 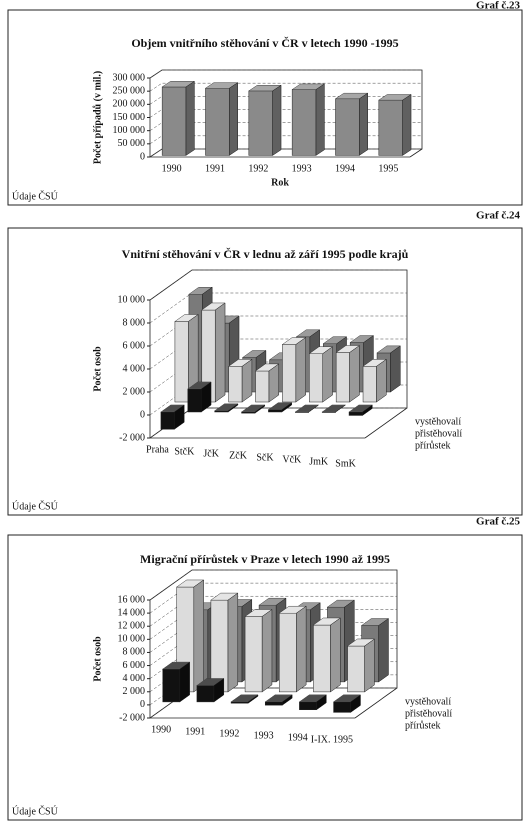 What do you see at coordinates (132, 717) in the screenshot?
I see `y-tick-label: -2 000` at bounding box center [132, 717].